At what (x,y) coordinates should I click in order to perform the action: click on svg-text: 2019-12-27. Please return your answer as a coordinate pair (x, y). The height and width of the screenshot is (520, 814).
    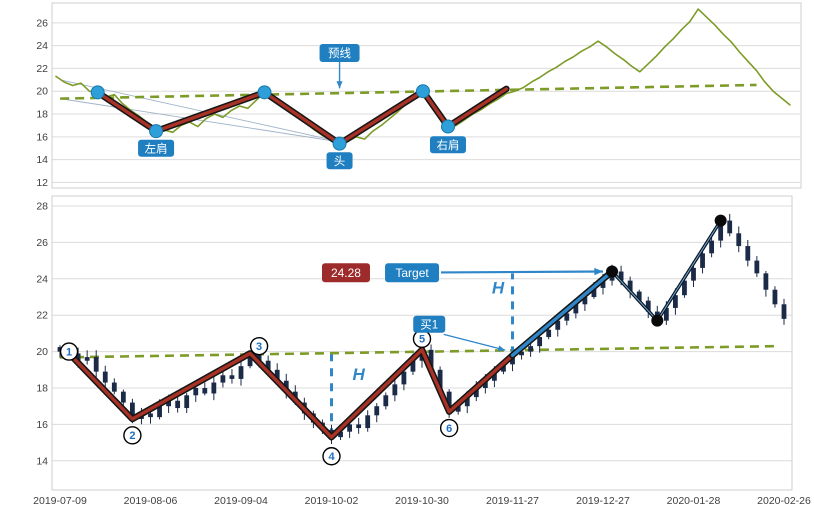
    Looking at the image, I should click on (603, 501).